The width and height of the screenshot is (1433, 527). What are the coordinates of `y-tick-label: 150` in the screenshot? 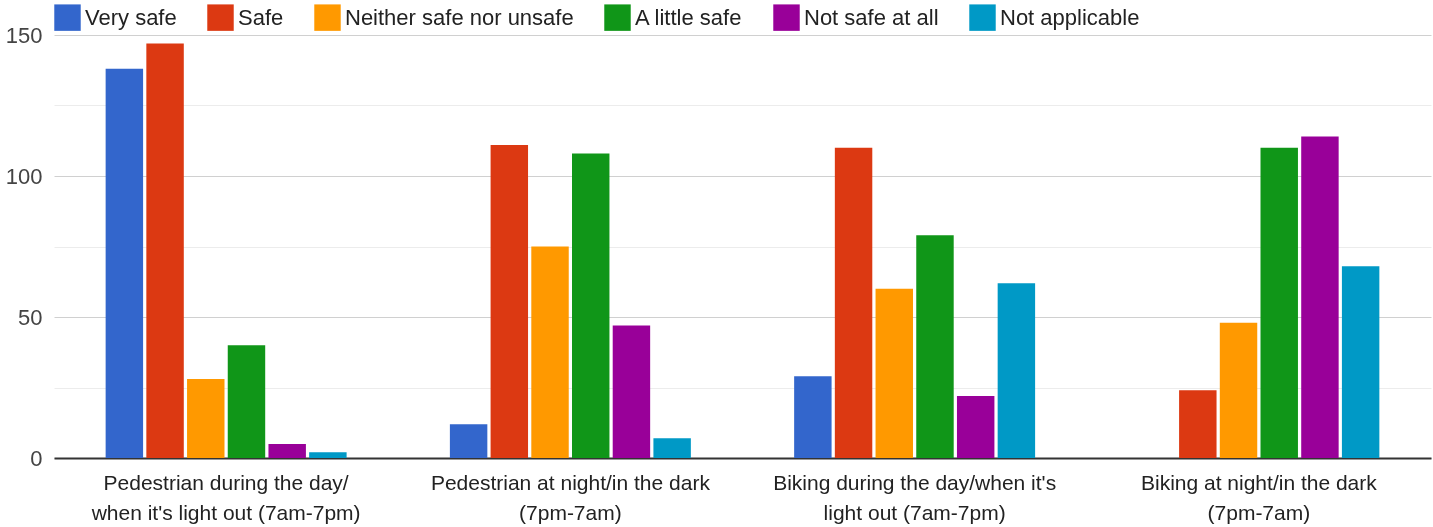 It's located at (24, 35).